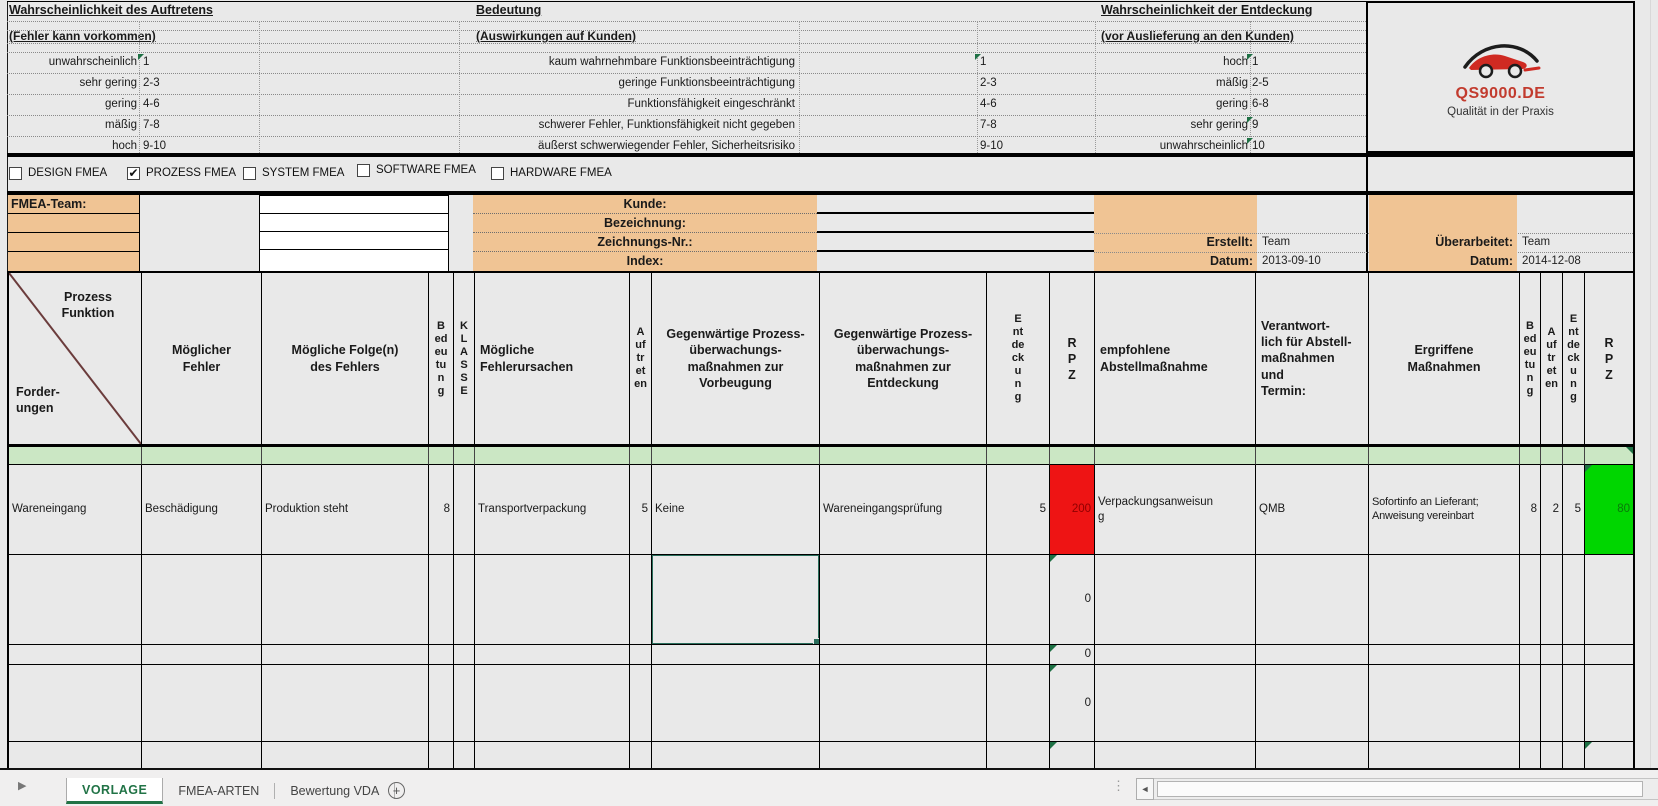 This screenshot has width=1658, height=806. I want to click on selection-fill-handle, so click(816, 641).